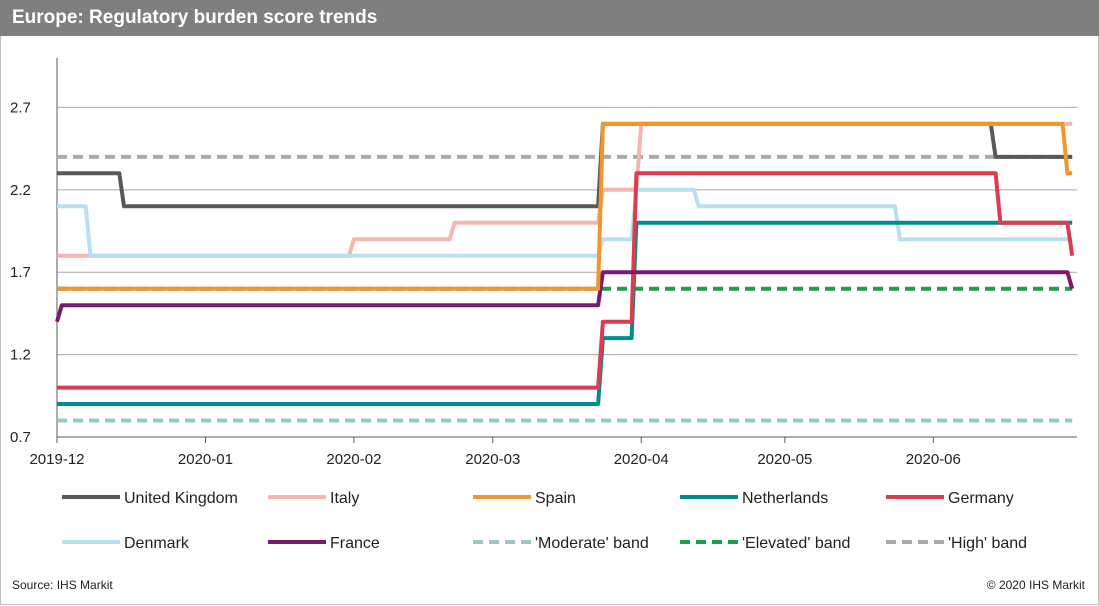  What do you see at coordinates (933, 459) in the screenshot?
I see `x-tick-label: 2020-06` at bounding box center [933, 459].